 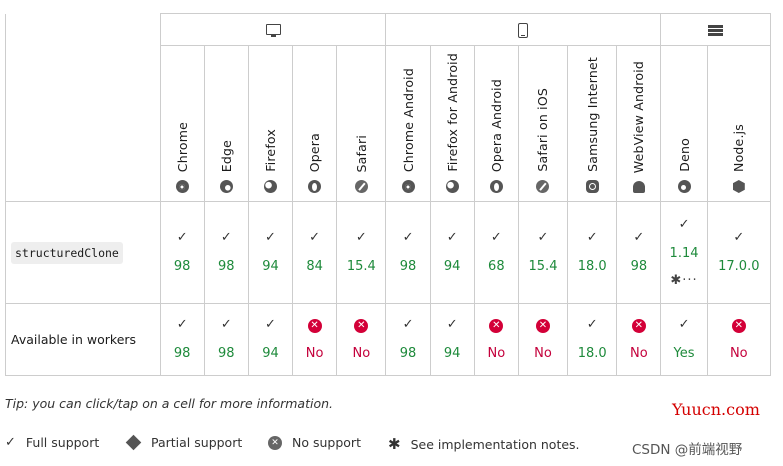 I want to click on samsung-icon, so click(x=592, y=186).